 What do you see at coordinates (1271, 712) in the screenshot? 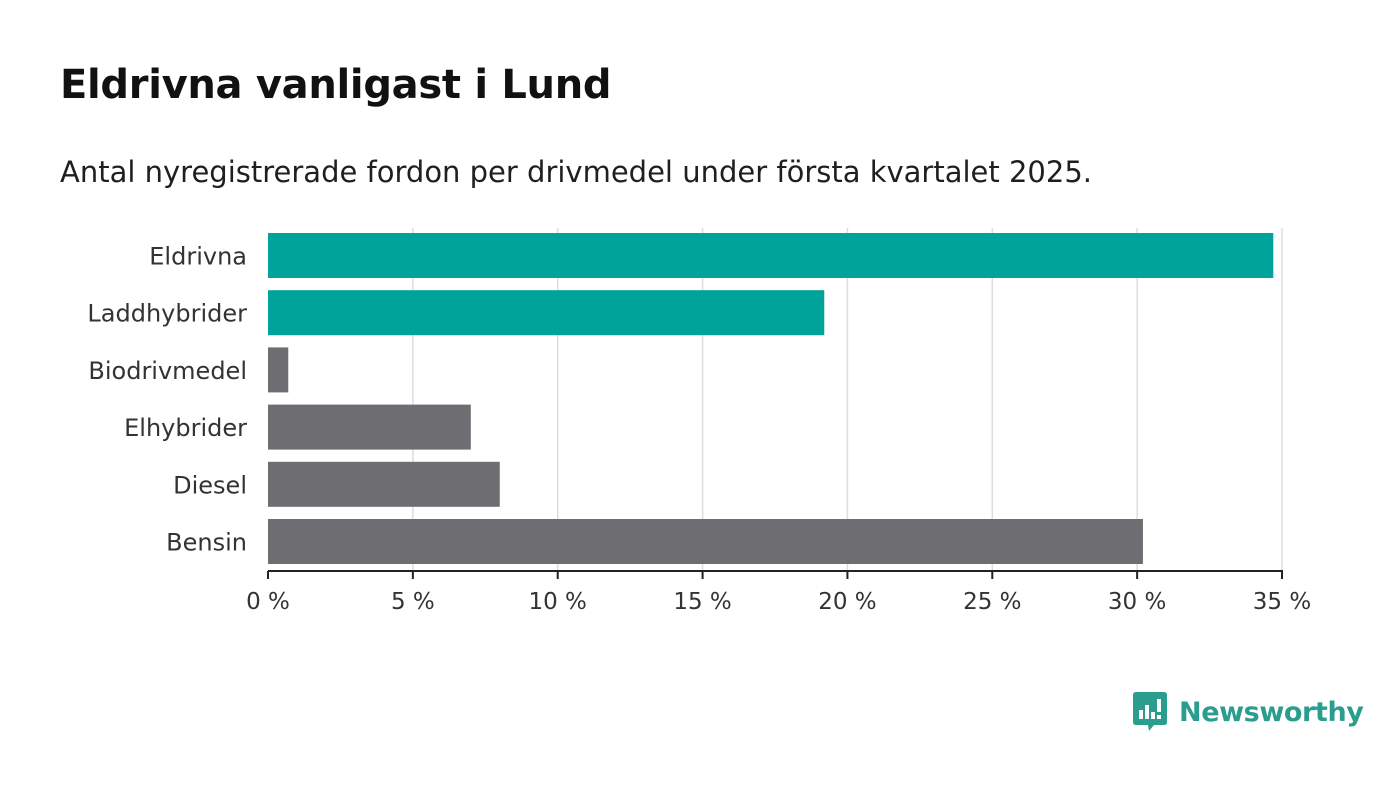
I see `brand-name: Newsworthy` at bounding box center [1271, 712].